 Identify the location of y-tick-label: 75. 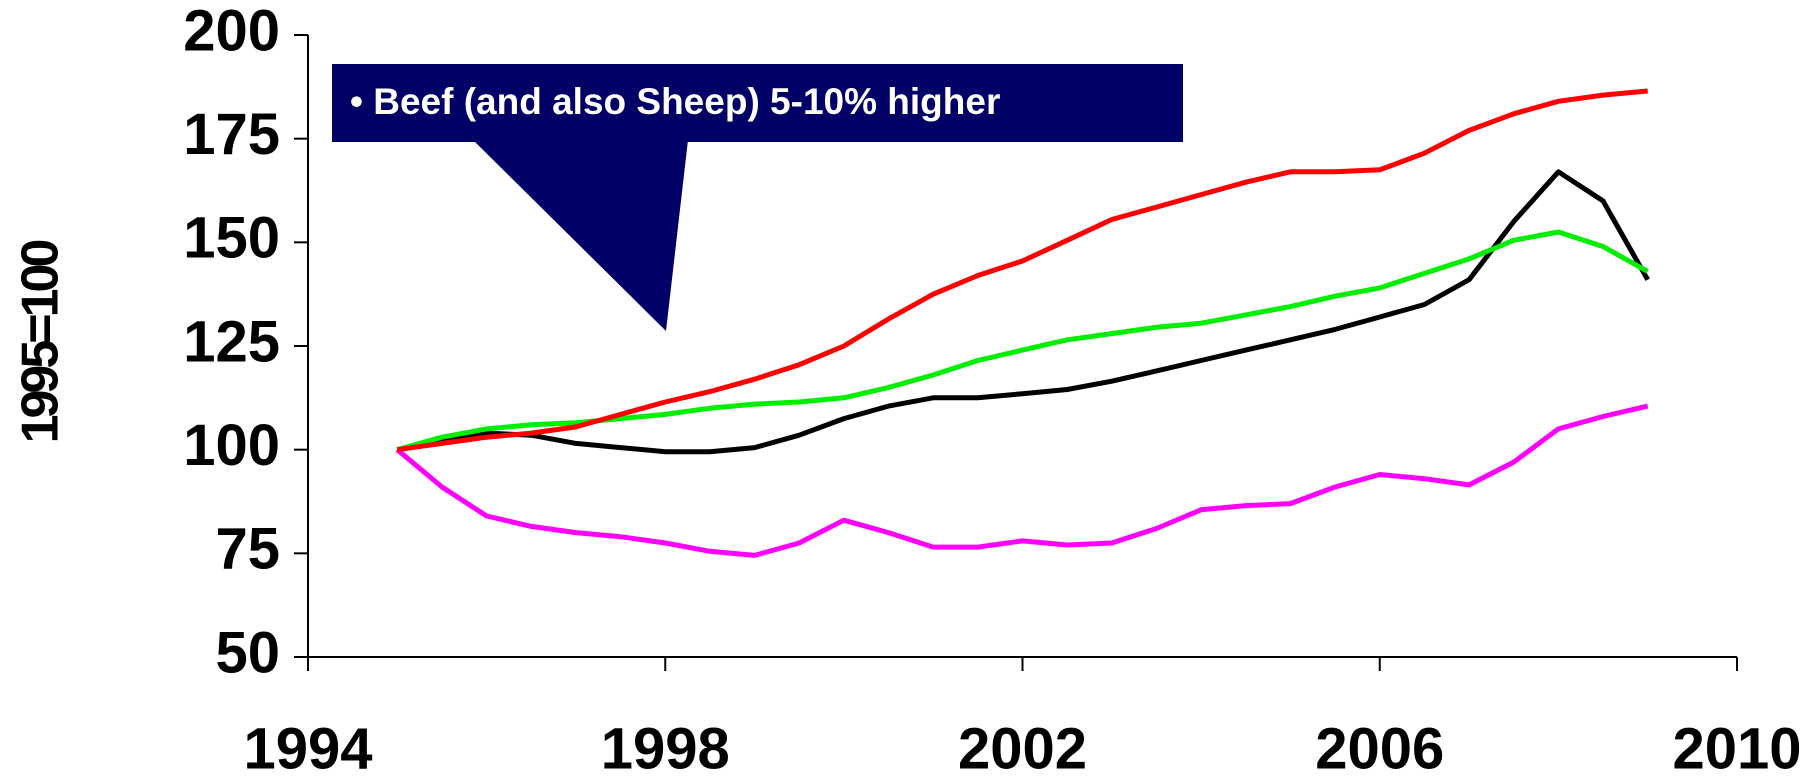
(247, 549).